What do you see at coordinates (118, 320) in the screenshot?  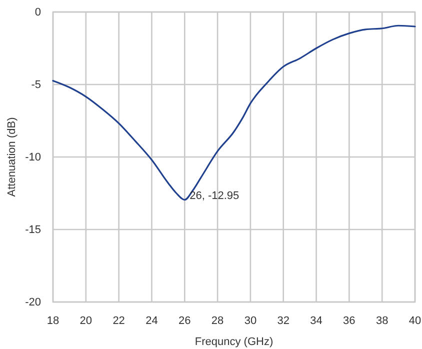 I see `x-tick-label: 22` at bounding box center [118, 320].